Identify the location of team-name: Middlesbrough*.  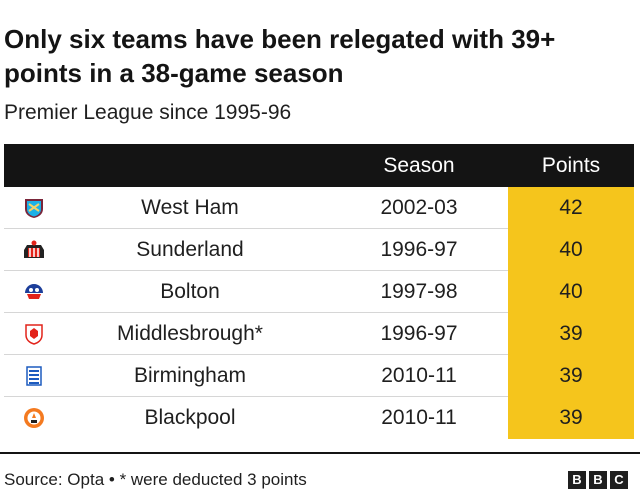
(190, 333).